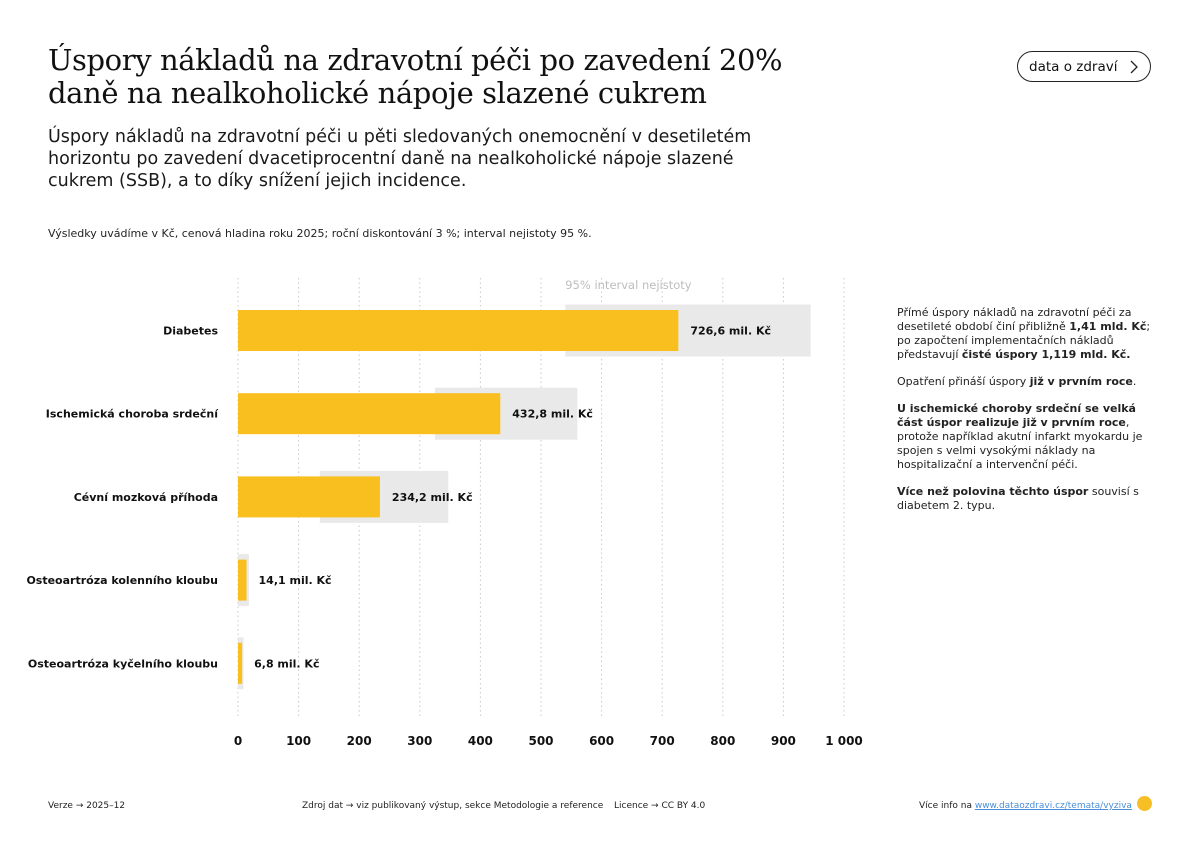  Describe the element at coordinates (730, 331) in the screenshot. I see `value-label: 726,6 mil. Kč` at that location.